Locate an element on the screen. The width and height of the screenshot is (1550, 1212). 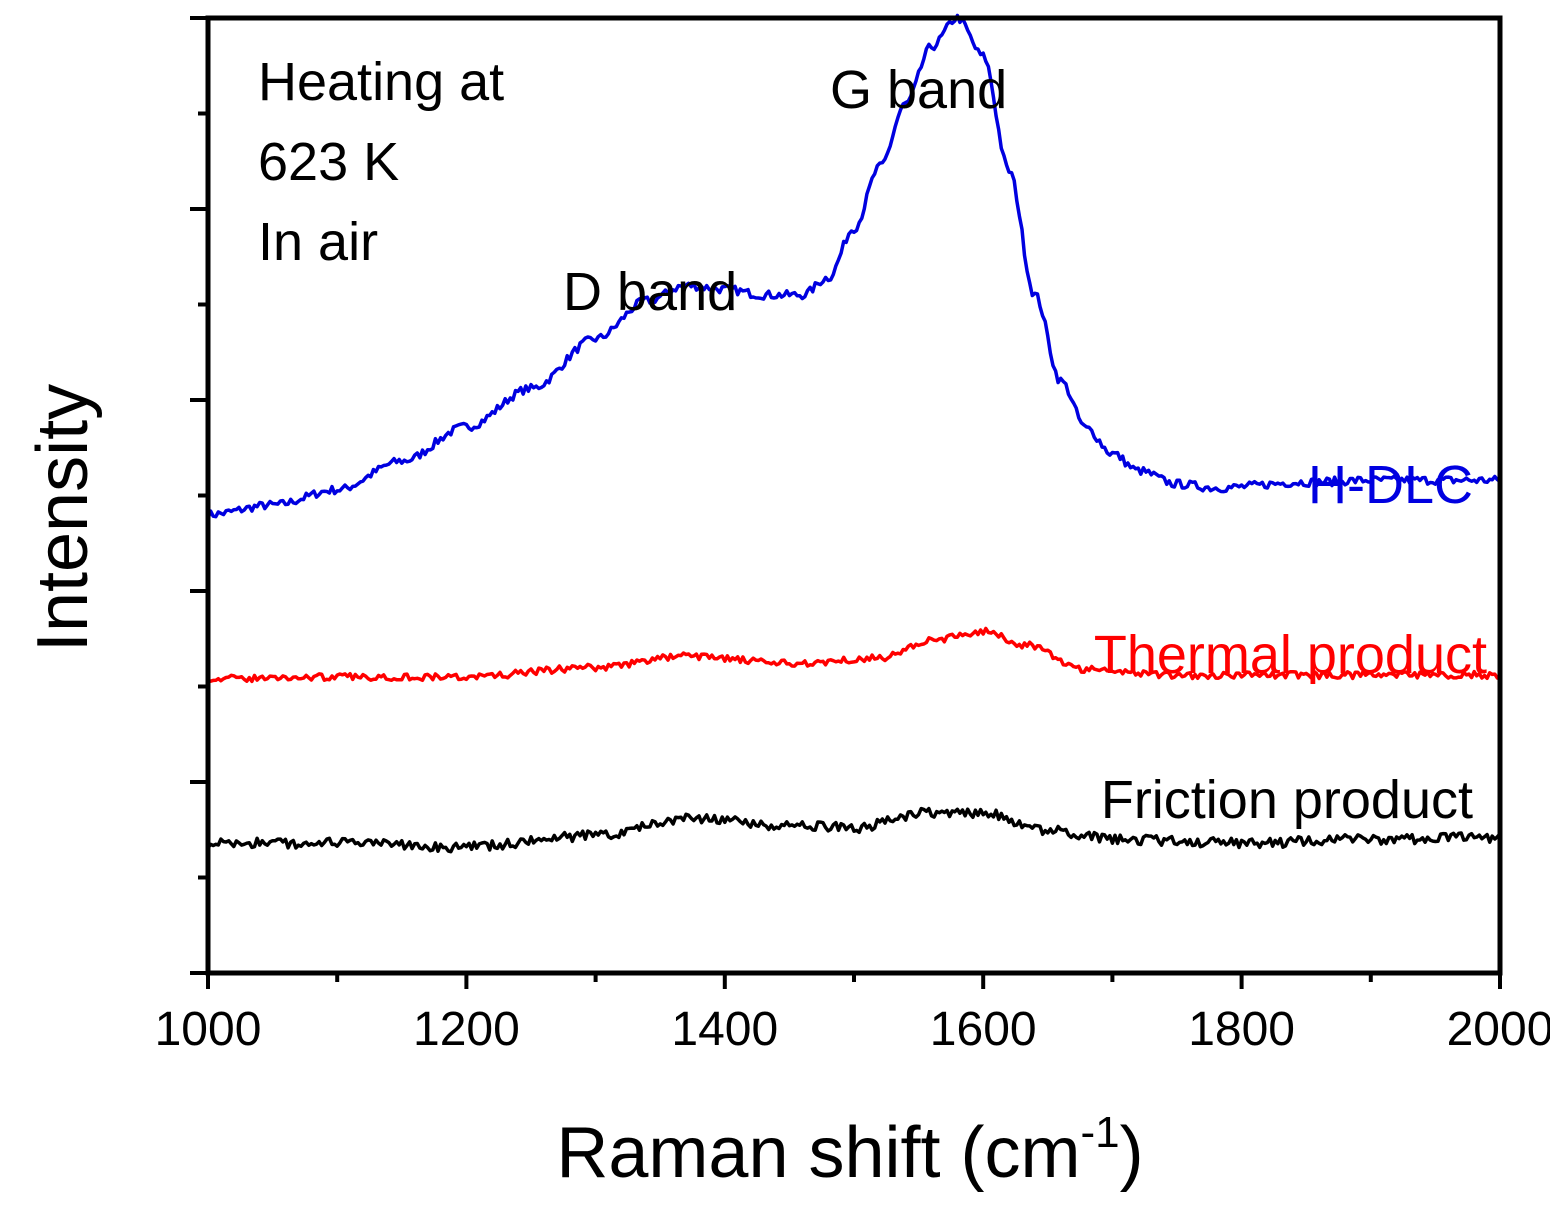
legend-label-thermal-product: Thermal product is located at coordinates (1290, 655).